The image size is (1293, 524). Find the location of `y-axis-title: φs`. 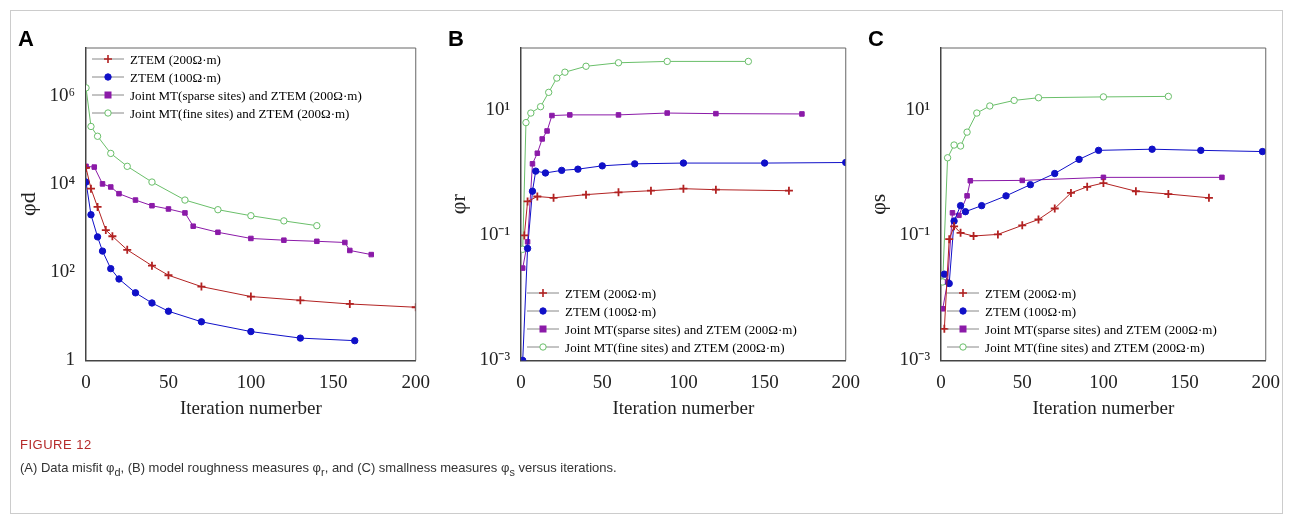

y-axis-title: φs is located at coordinates (877, 204).